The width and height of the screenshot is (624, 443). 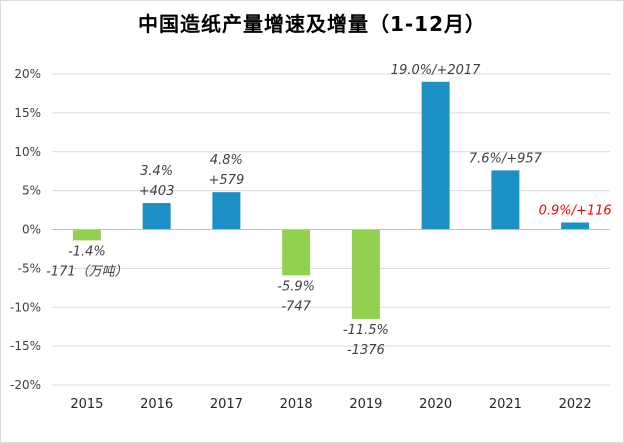 I want to click on data-label: -747, so click(x=296, y=306).